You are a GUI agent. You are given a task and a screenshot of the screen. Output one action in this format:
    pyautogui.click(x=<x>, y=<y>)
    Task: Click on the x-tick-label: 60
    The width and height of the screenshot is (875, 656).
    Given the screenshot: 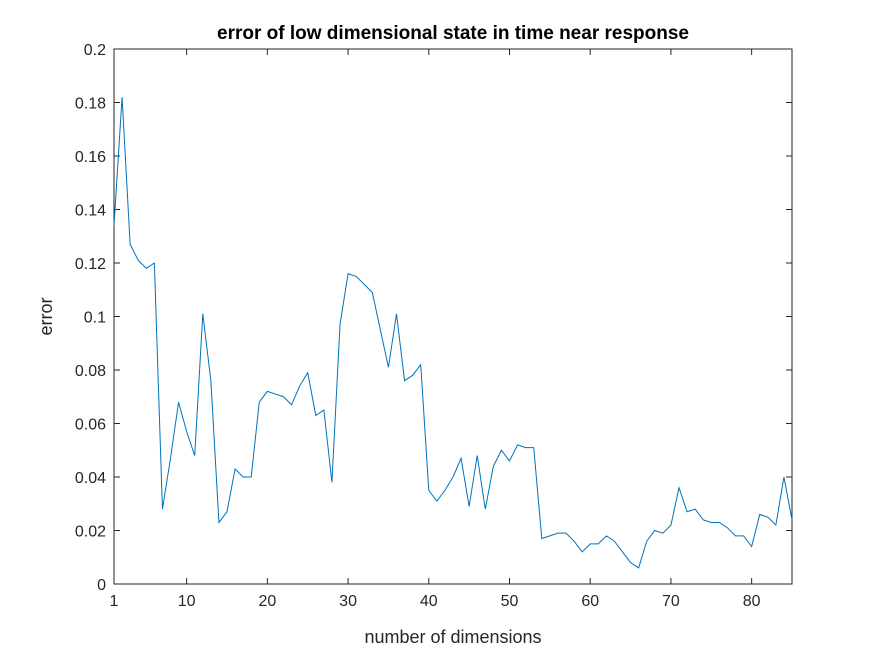 What is the action you would take?
    pyautogui.click(x=590, y=601)
    